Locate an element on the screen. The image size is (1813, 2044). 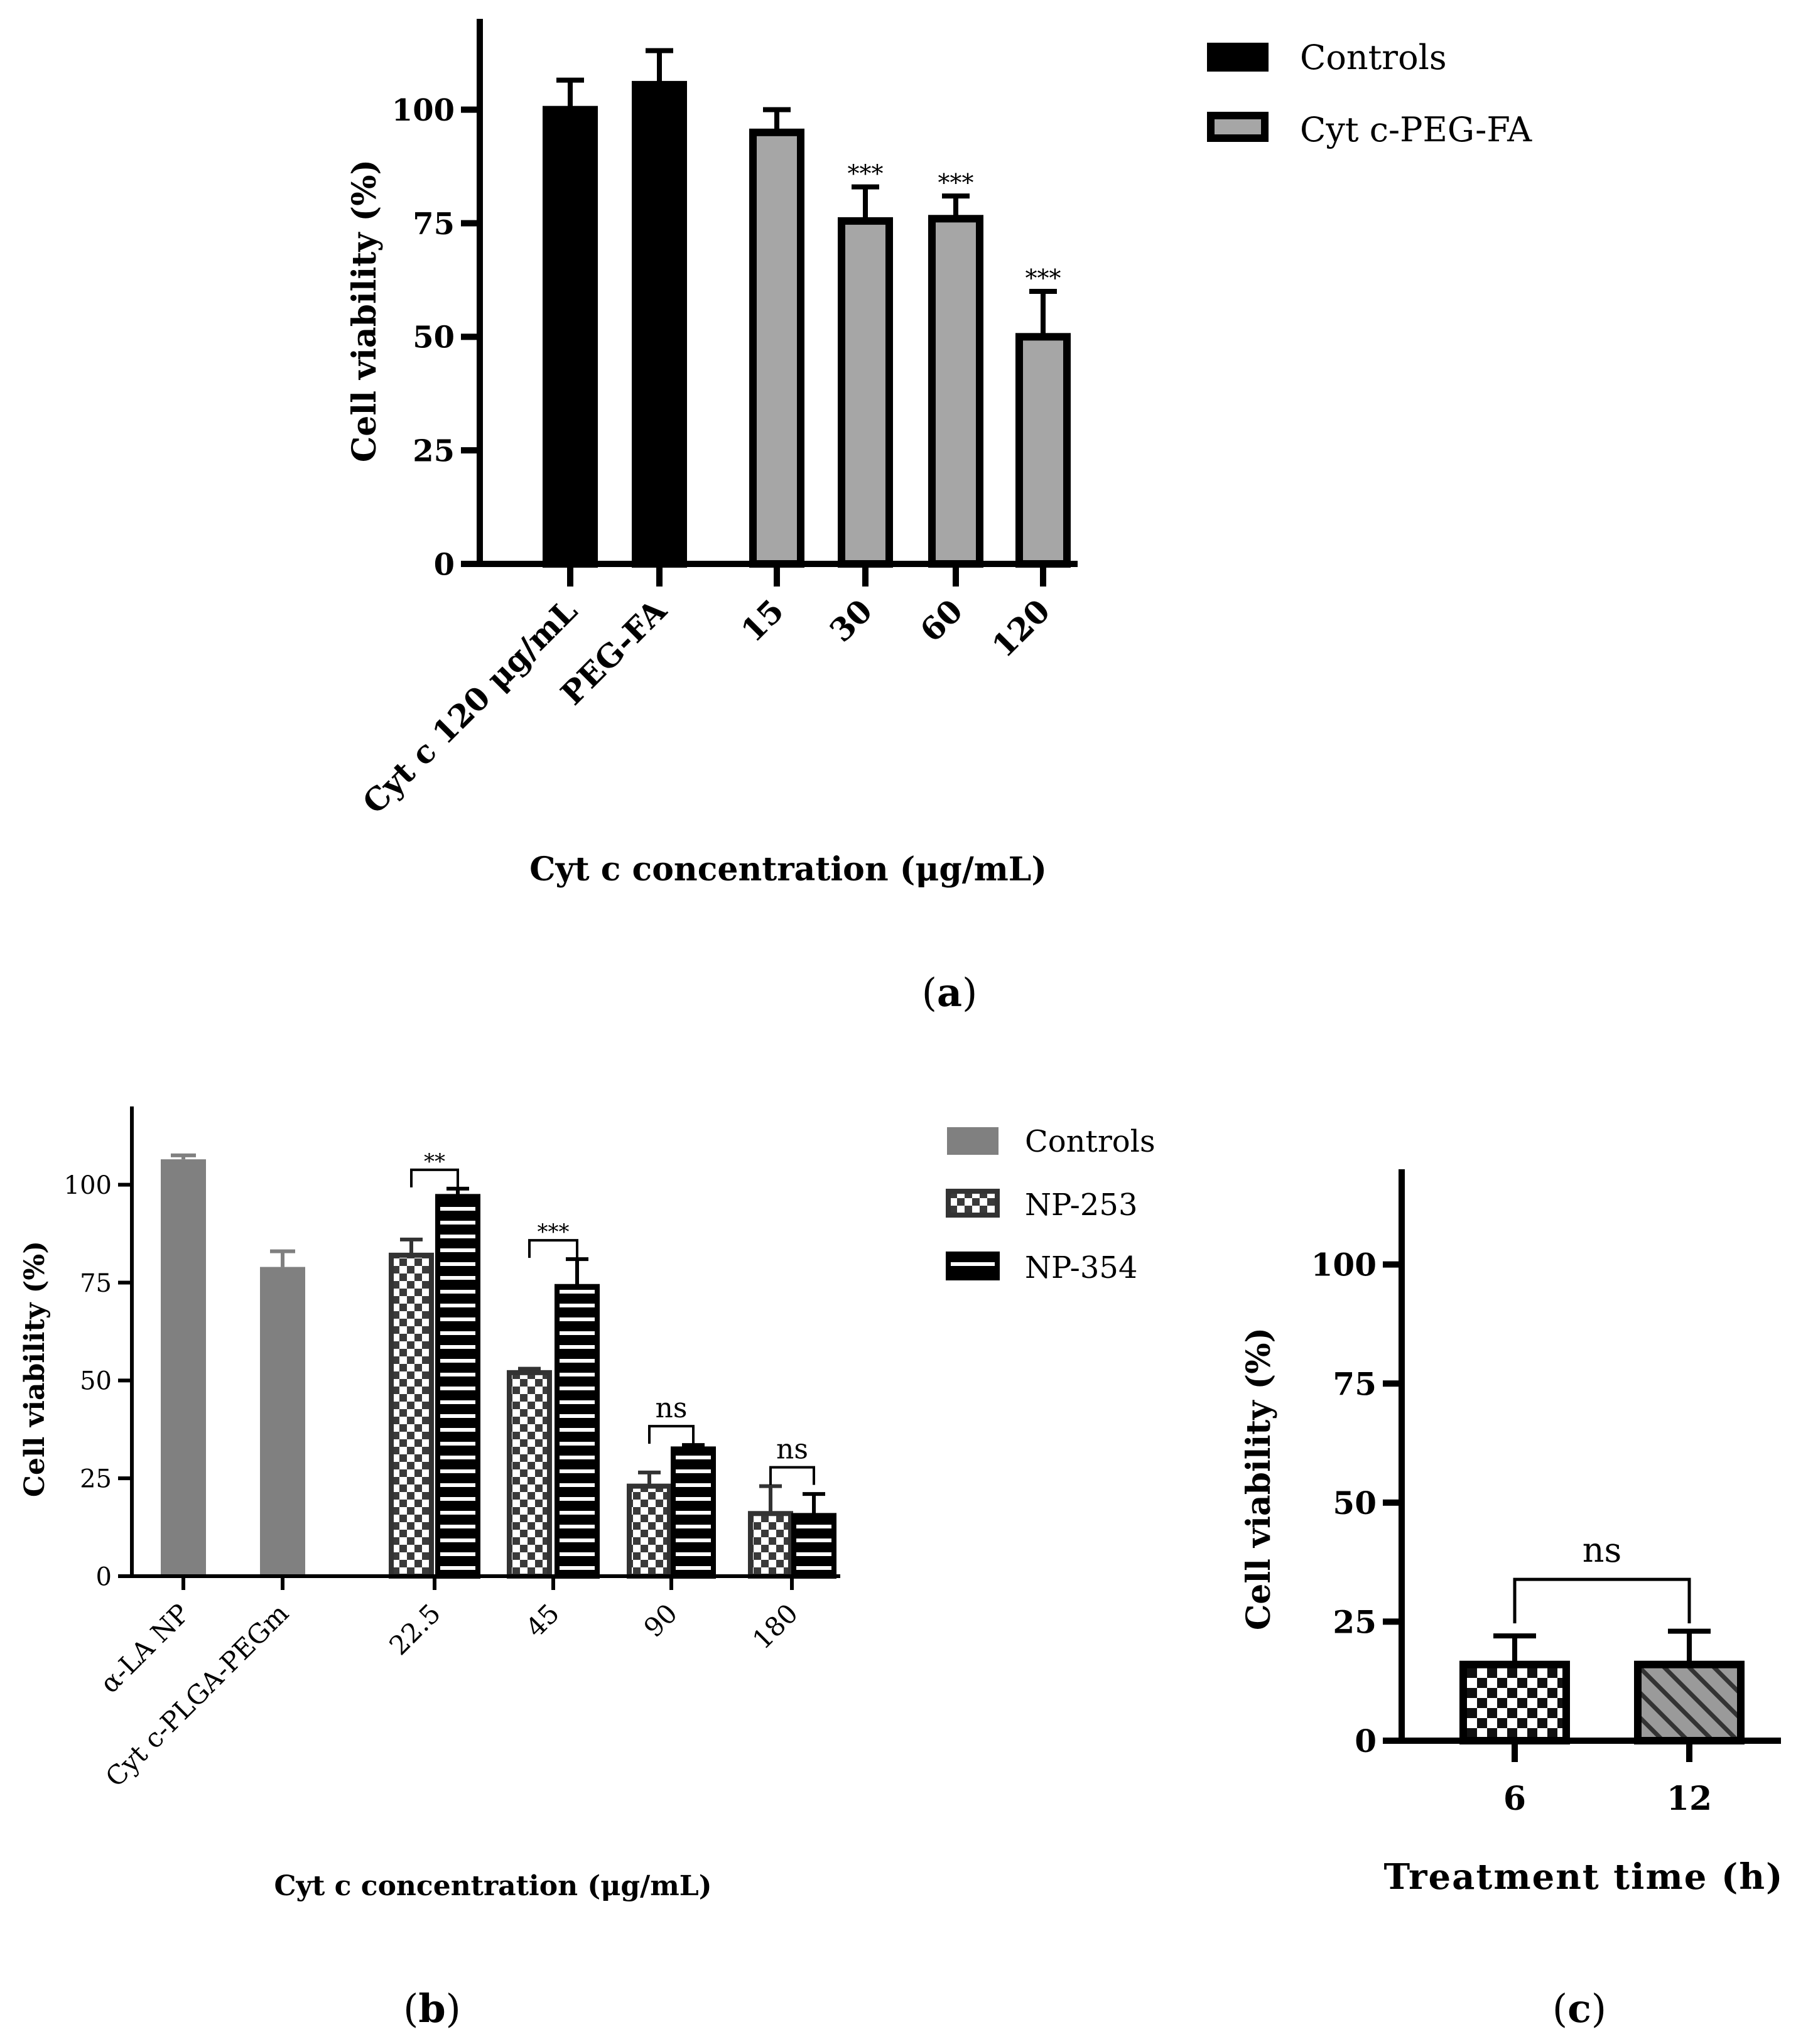
panel-a-x-tick-label: 60 is located at coordinates (941, 620).